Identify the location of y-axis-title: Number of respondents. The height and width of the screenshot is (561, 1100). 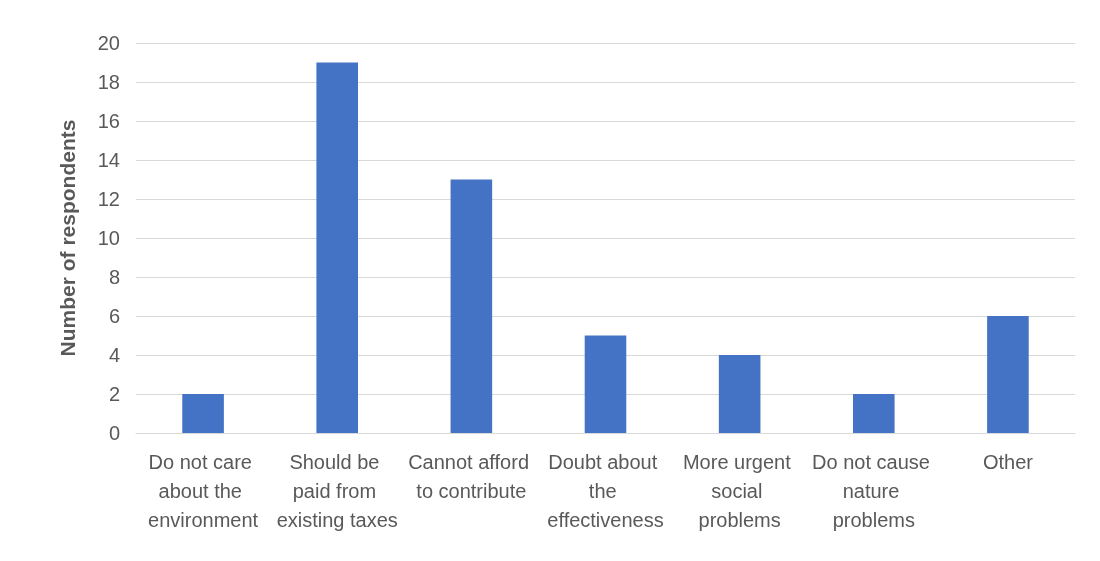
(67, 238).